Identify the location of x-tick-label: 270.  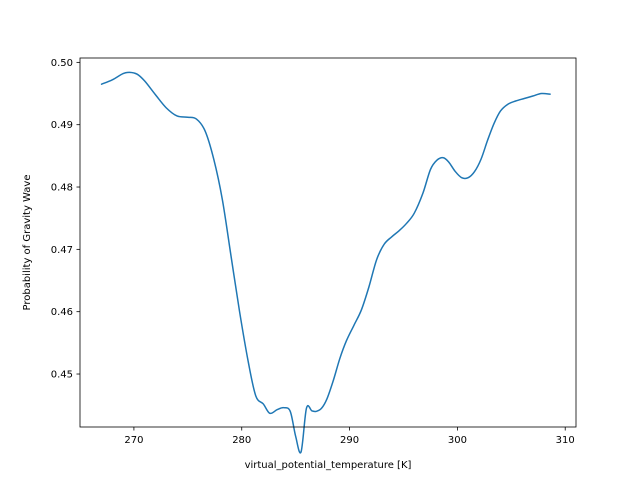
(133, 440).